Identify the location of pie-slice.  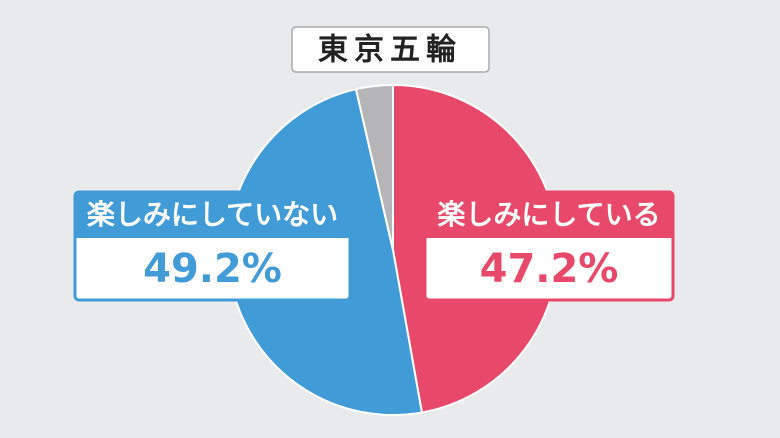
(374, 167).